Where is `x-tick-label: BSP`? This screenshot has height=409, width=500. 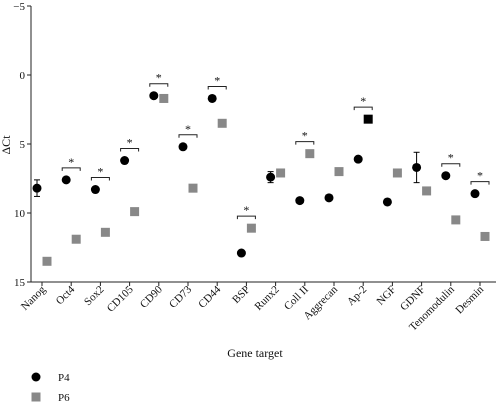
x-tick-label: BSP is located at coordinates (241, 295).